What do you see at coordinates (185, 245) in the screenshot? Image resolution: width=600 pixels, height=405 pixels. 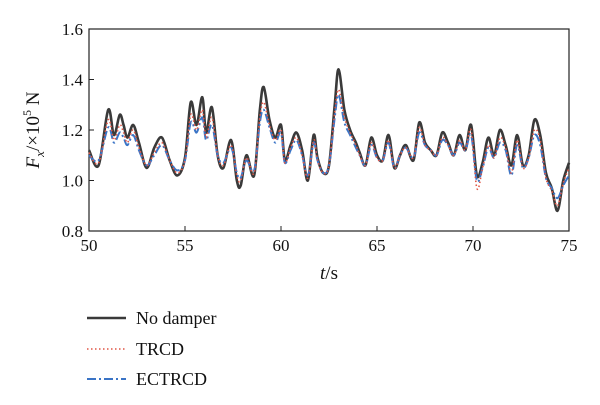 I see `x-tick-label: 55` at bounding box center [185, 245].